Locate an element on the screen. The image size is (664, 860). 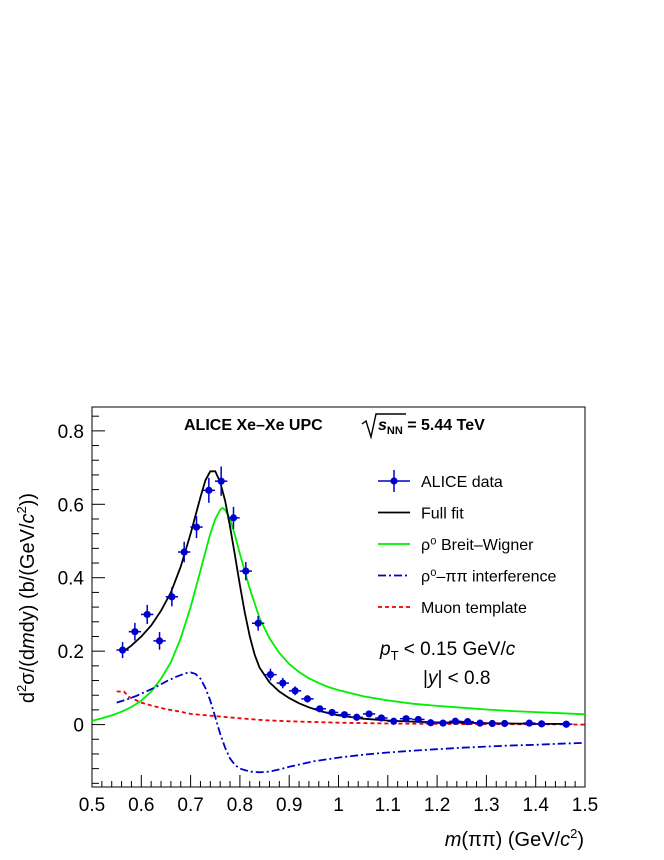
x-tick-label: 1.4 is located at coordinates (535, 805).